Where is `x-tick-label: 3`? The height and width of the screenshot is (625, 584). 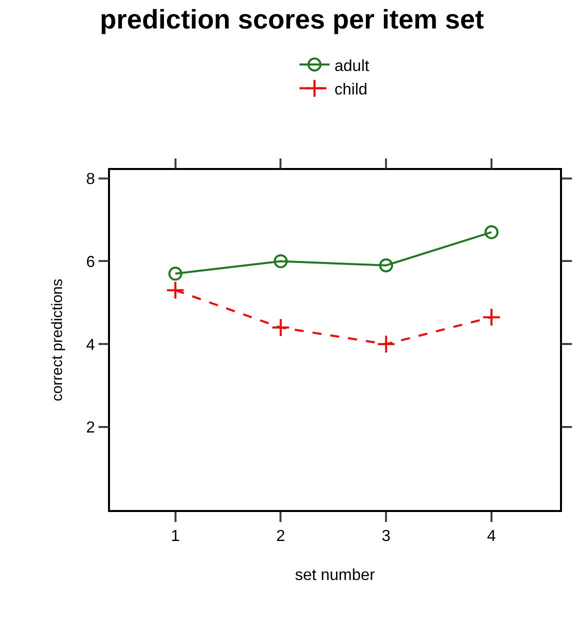
x-tick-label: 3 is located at coordinates (386, 536).